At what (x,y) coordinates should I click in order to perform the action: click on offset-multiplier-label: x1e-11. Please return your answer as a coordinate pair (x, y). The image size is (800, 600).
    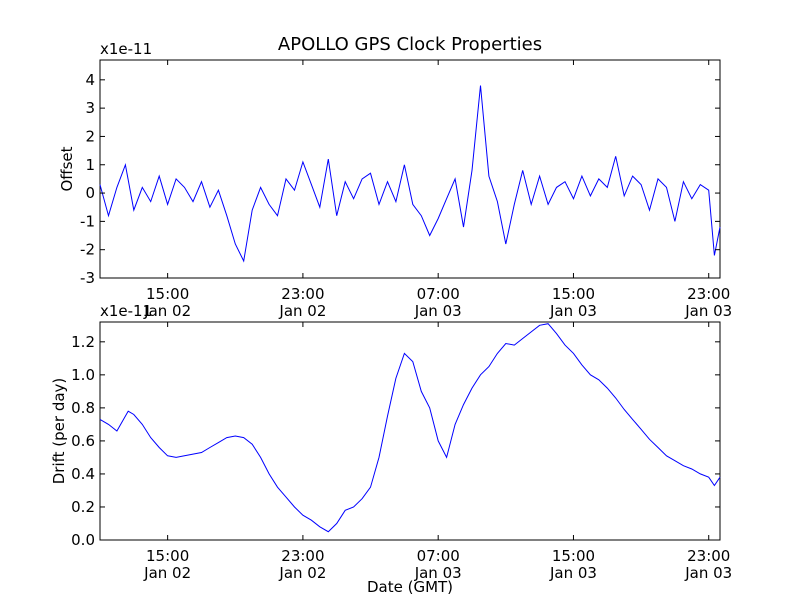
    Looking at the image, I should click on (126, 49).